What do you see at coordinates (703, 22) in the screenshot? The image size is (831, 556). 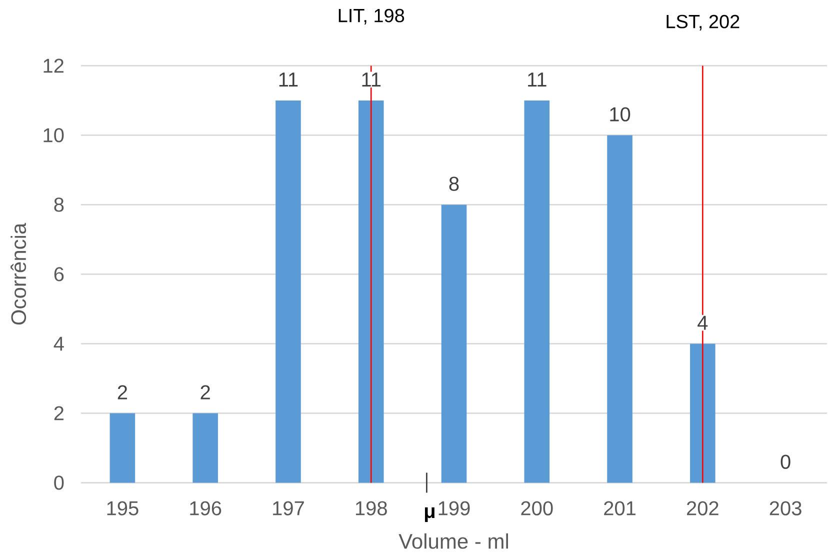 I see `ref-line-label: LST, 202` at bounding box center [703, 22].